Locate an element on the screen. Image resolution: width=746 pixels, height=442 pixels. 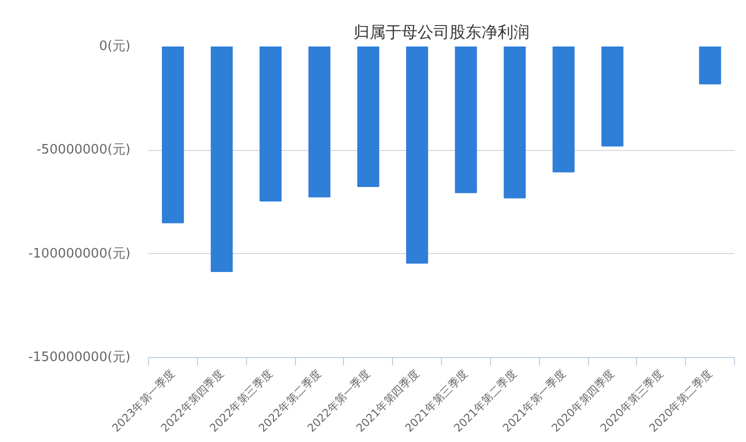
y-tick-label: 0(元) is located at coordinates (115, 46).